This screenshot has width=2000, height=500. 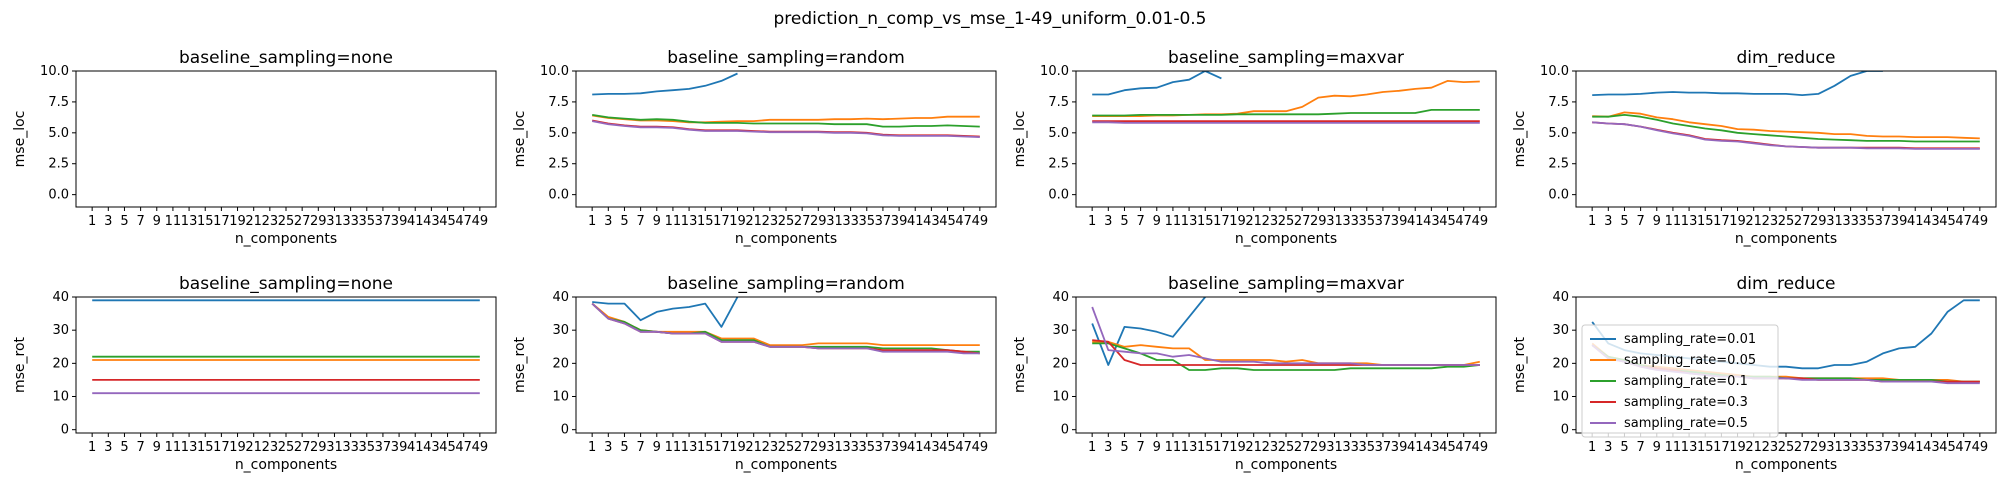 I want to click on subplot-title: baseline_sampling=none, so click(x=286, y=58).